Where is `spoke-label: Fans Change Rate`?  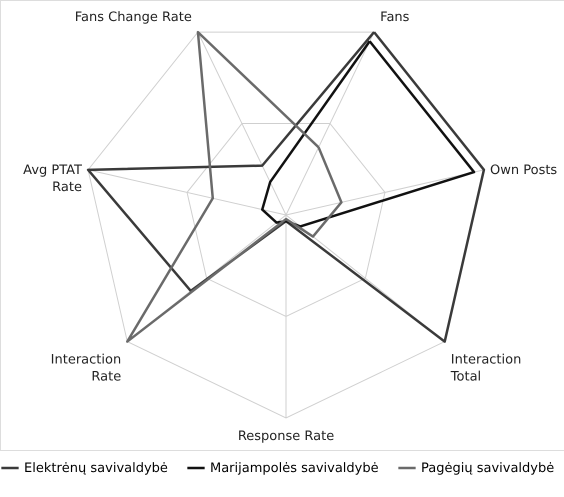 spoke-label: Fans Change Rate is located at coordinates (133, 17).